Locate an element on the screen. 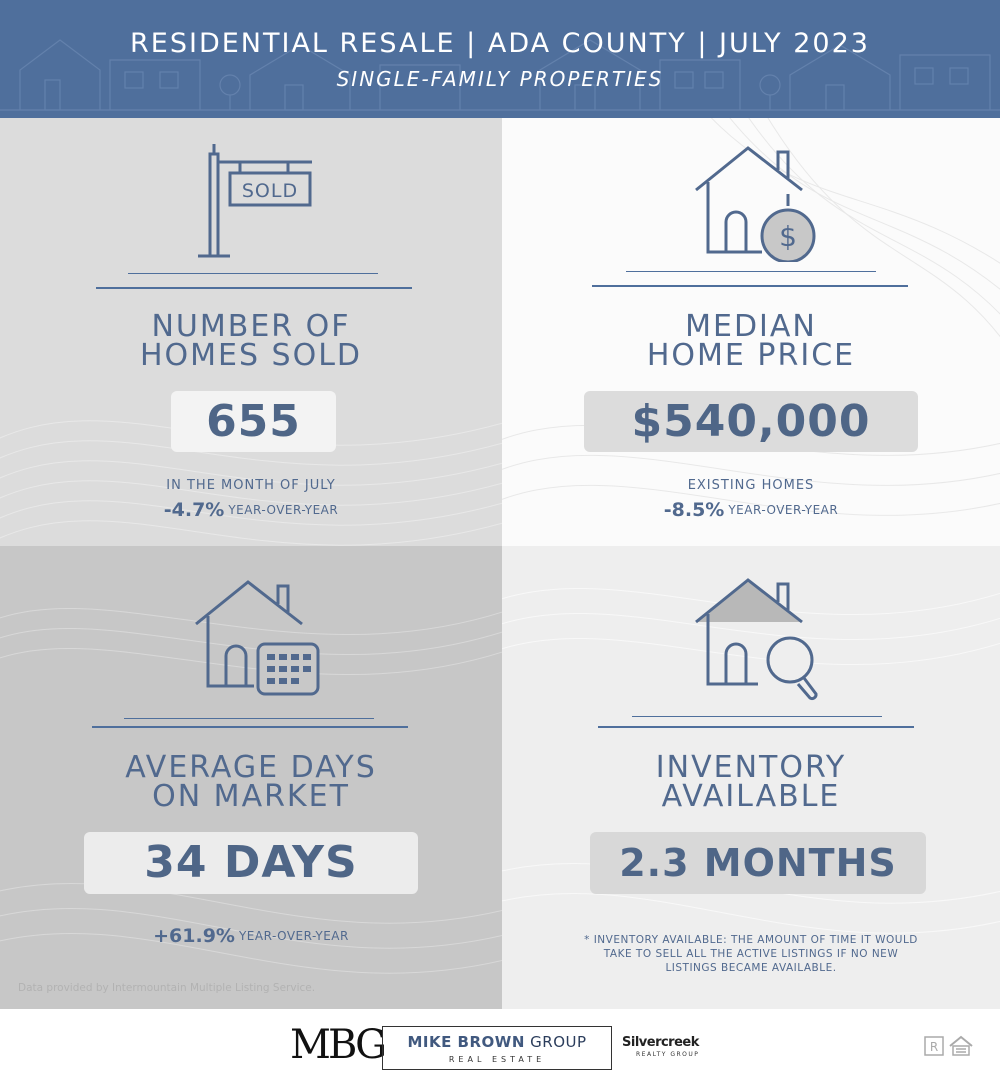 Image resolution: width=1000 pixels, height=1083 pixels. partner-name: Silvercreek is located at coordinates (660, 1042).